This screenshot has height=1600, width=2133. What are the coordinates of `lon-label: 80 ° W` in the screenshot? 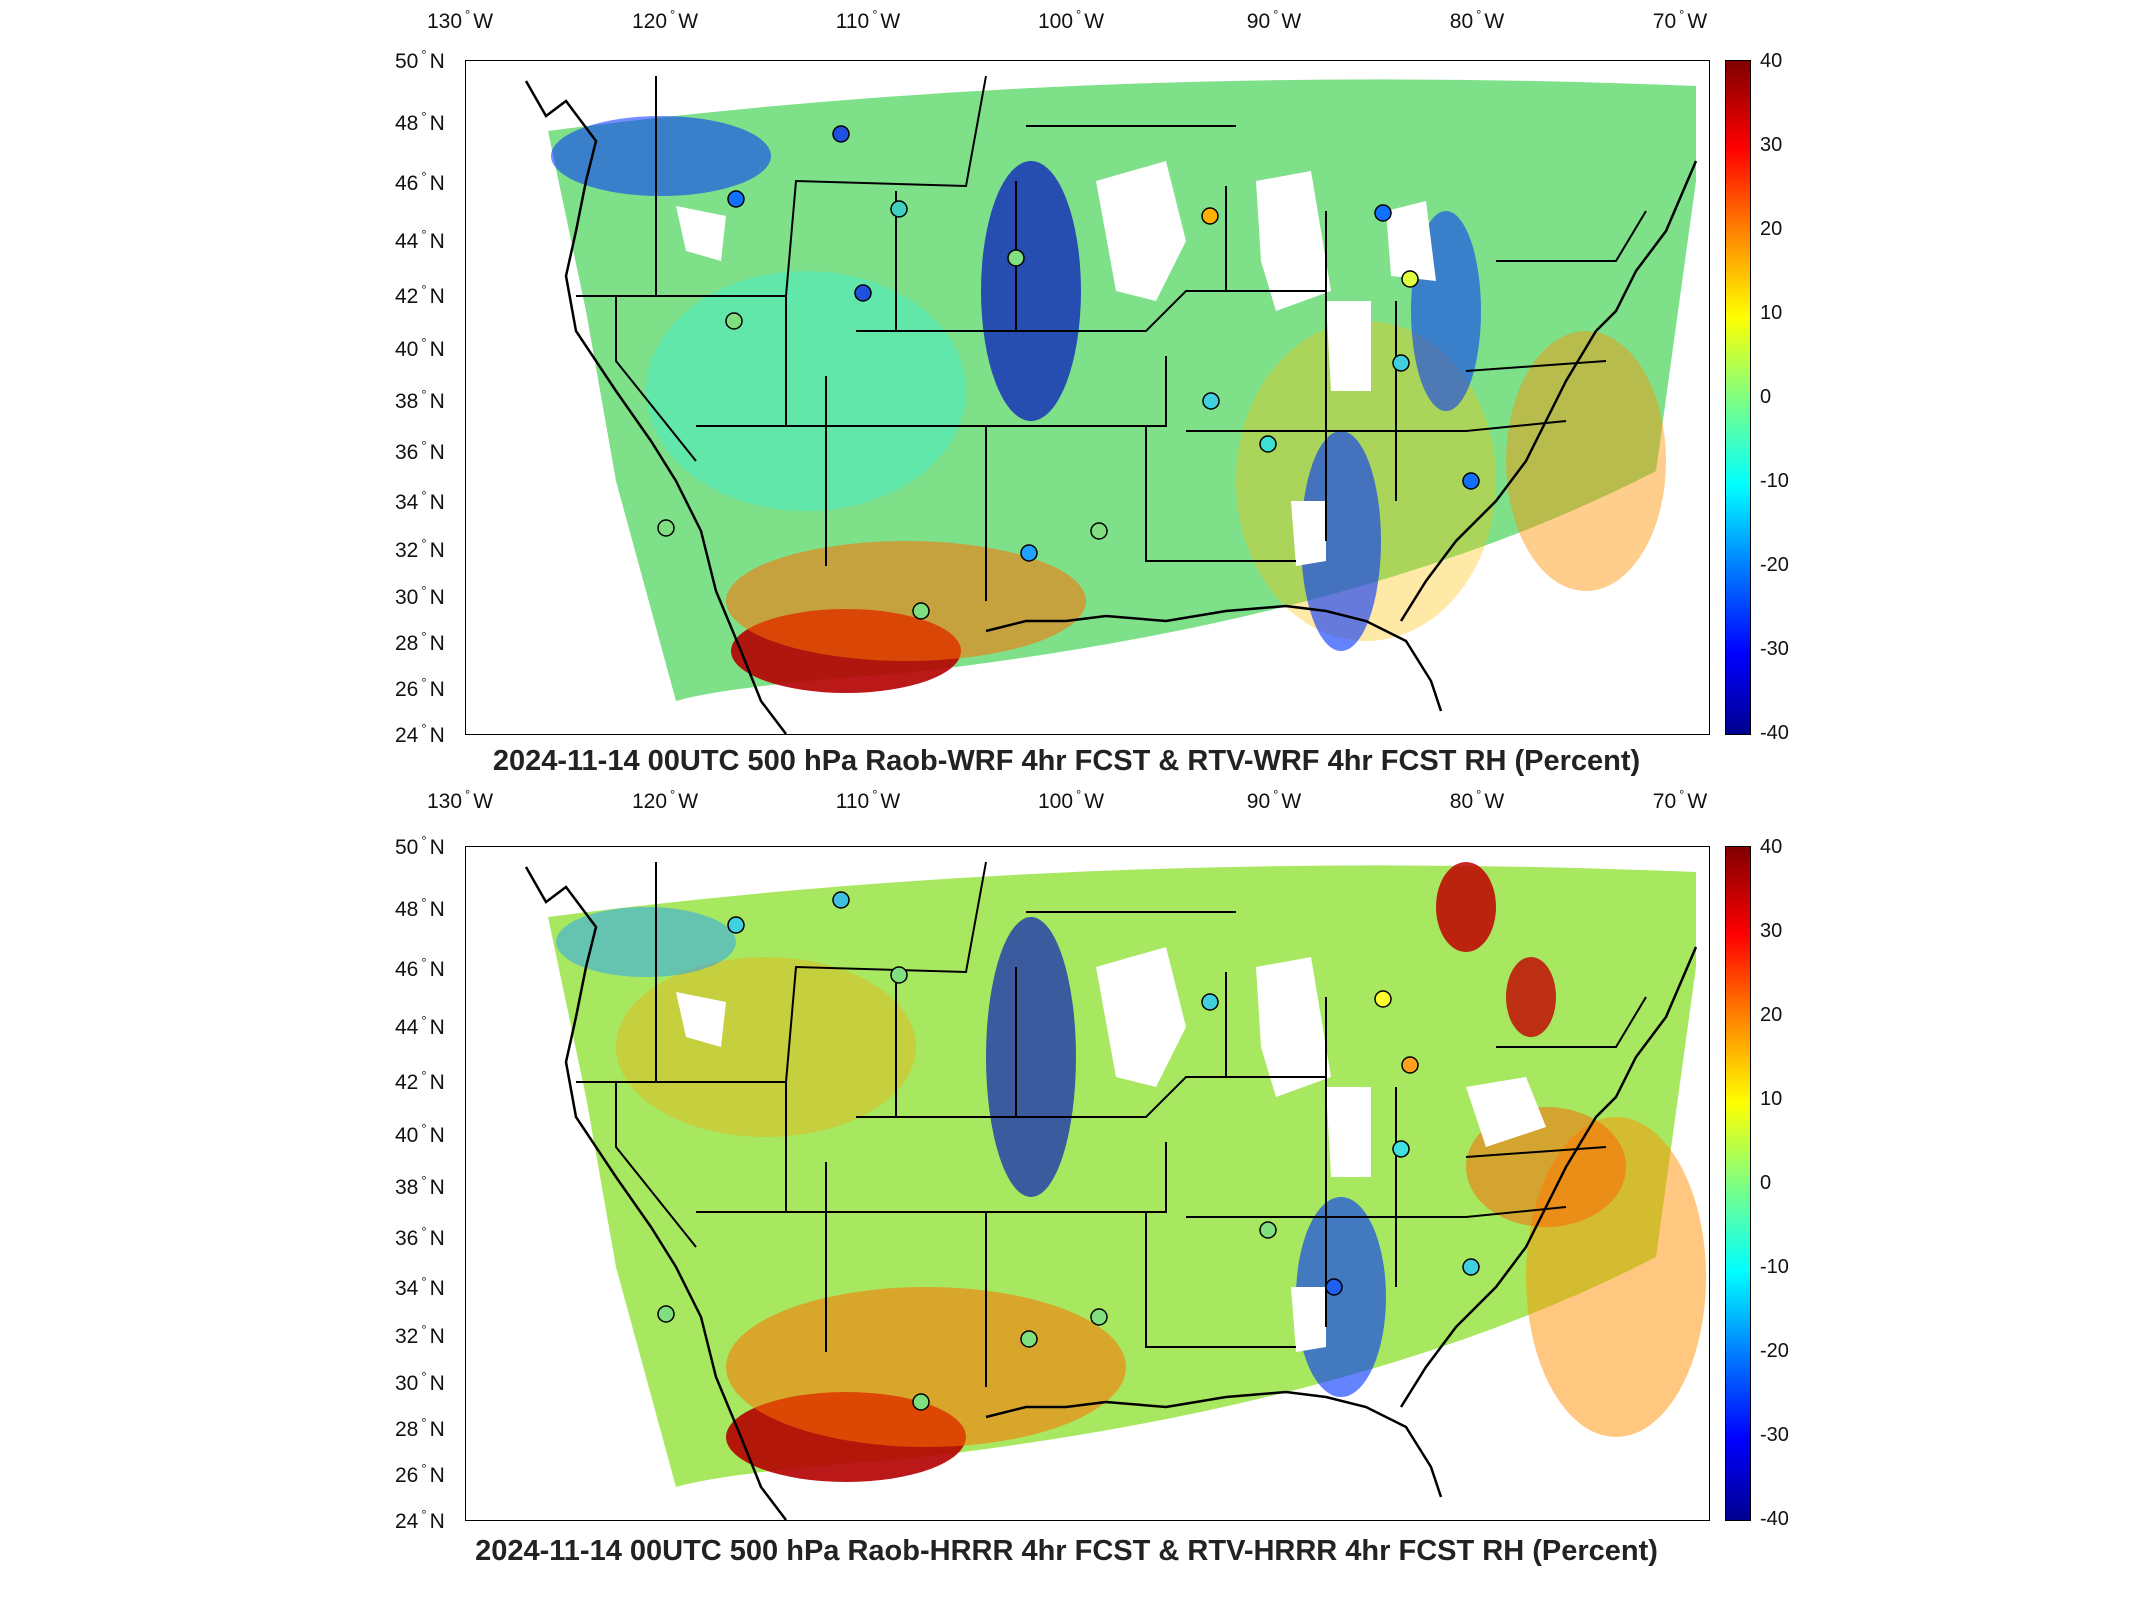 It's located at (1477, 20).